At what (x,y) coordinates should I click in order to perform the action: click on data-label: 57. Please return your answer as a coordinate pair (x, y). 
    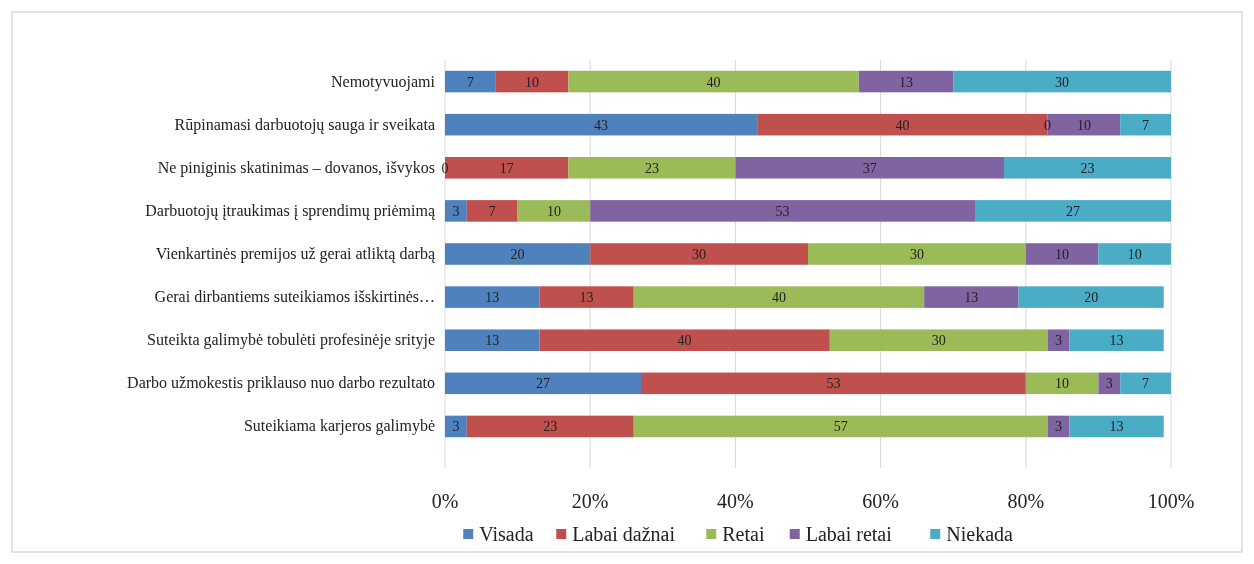
    Looking at the image, I should click on (840, 427).